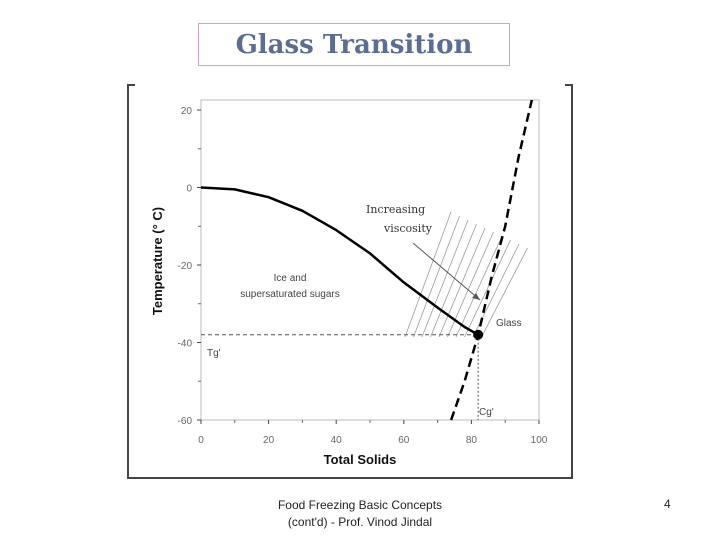  I want to click on viscosity-arrow-line, so click(446, 271).